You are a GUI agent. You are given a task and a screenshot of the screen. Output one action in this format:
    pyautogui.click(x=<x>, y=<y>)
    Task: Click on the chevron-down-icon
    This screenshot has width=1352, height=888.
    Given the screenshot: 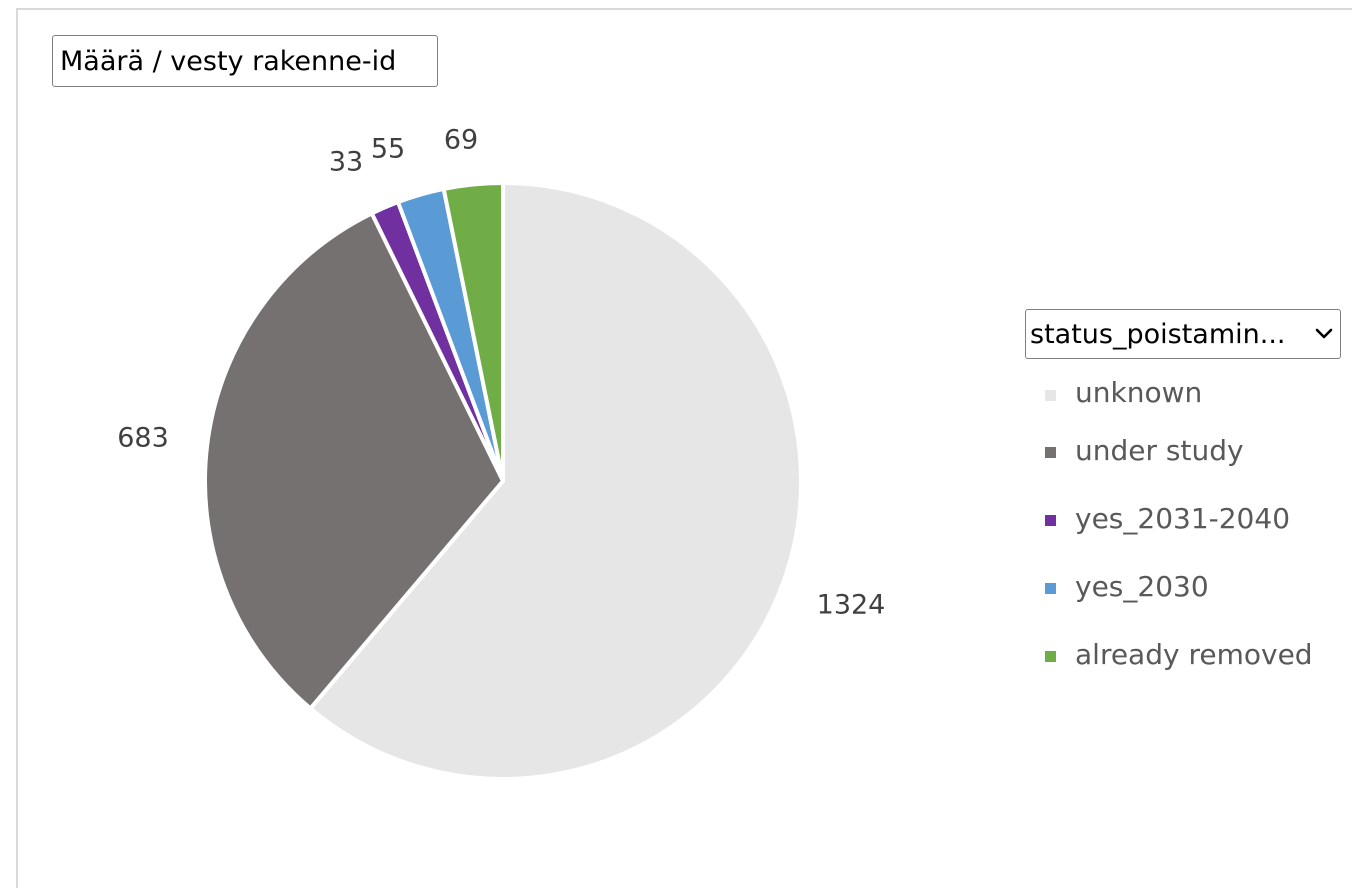 What is the action you would take?
    pyautogui.click(x=1324, y=334)
    